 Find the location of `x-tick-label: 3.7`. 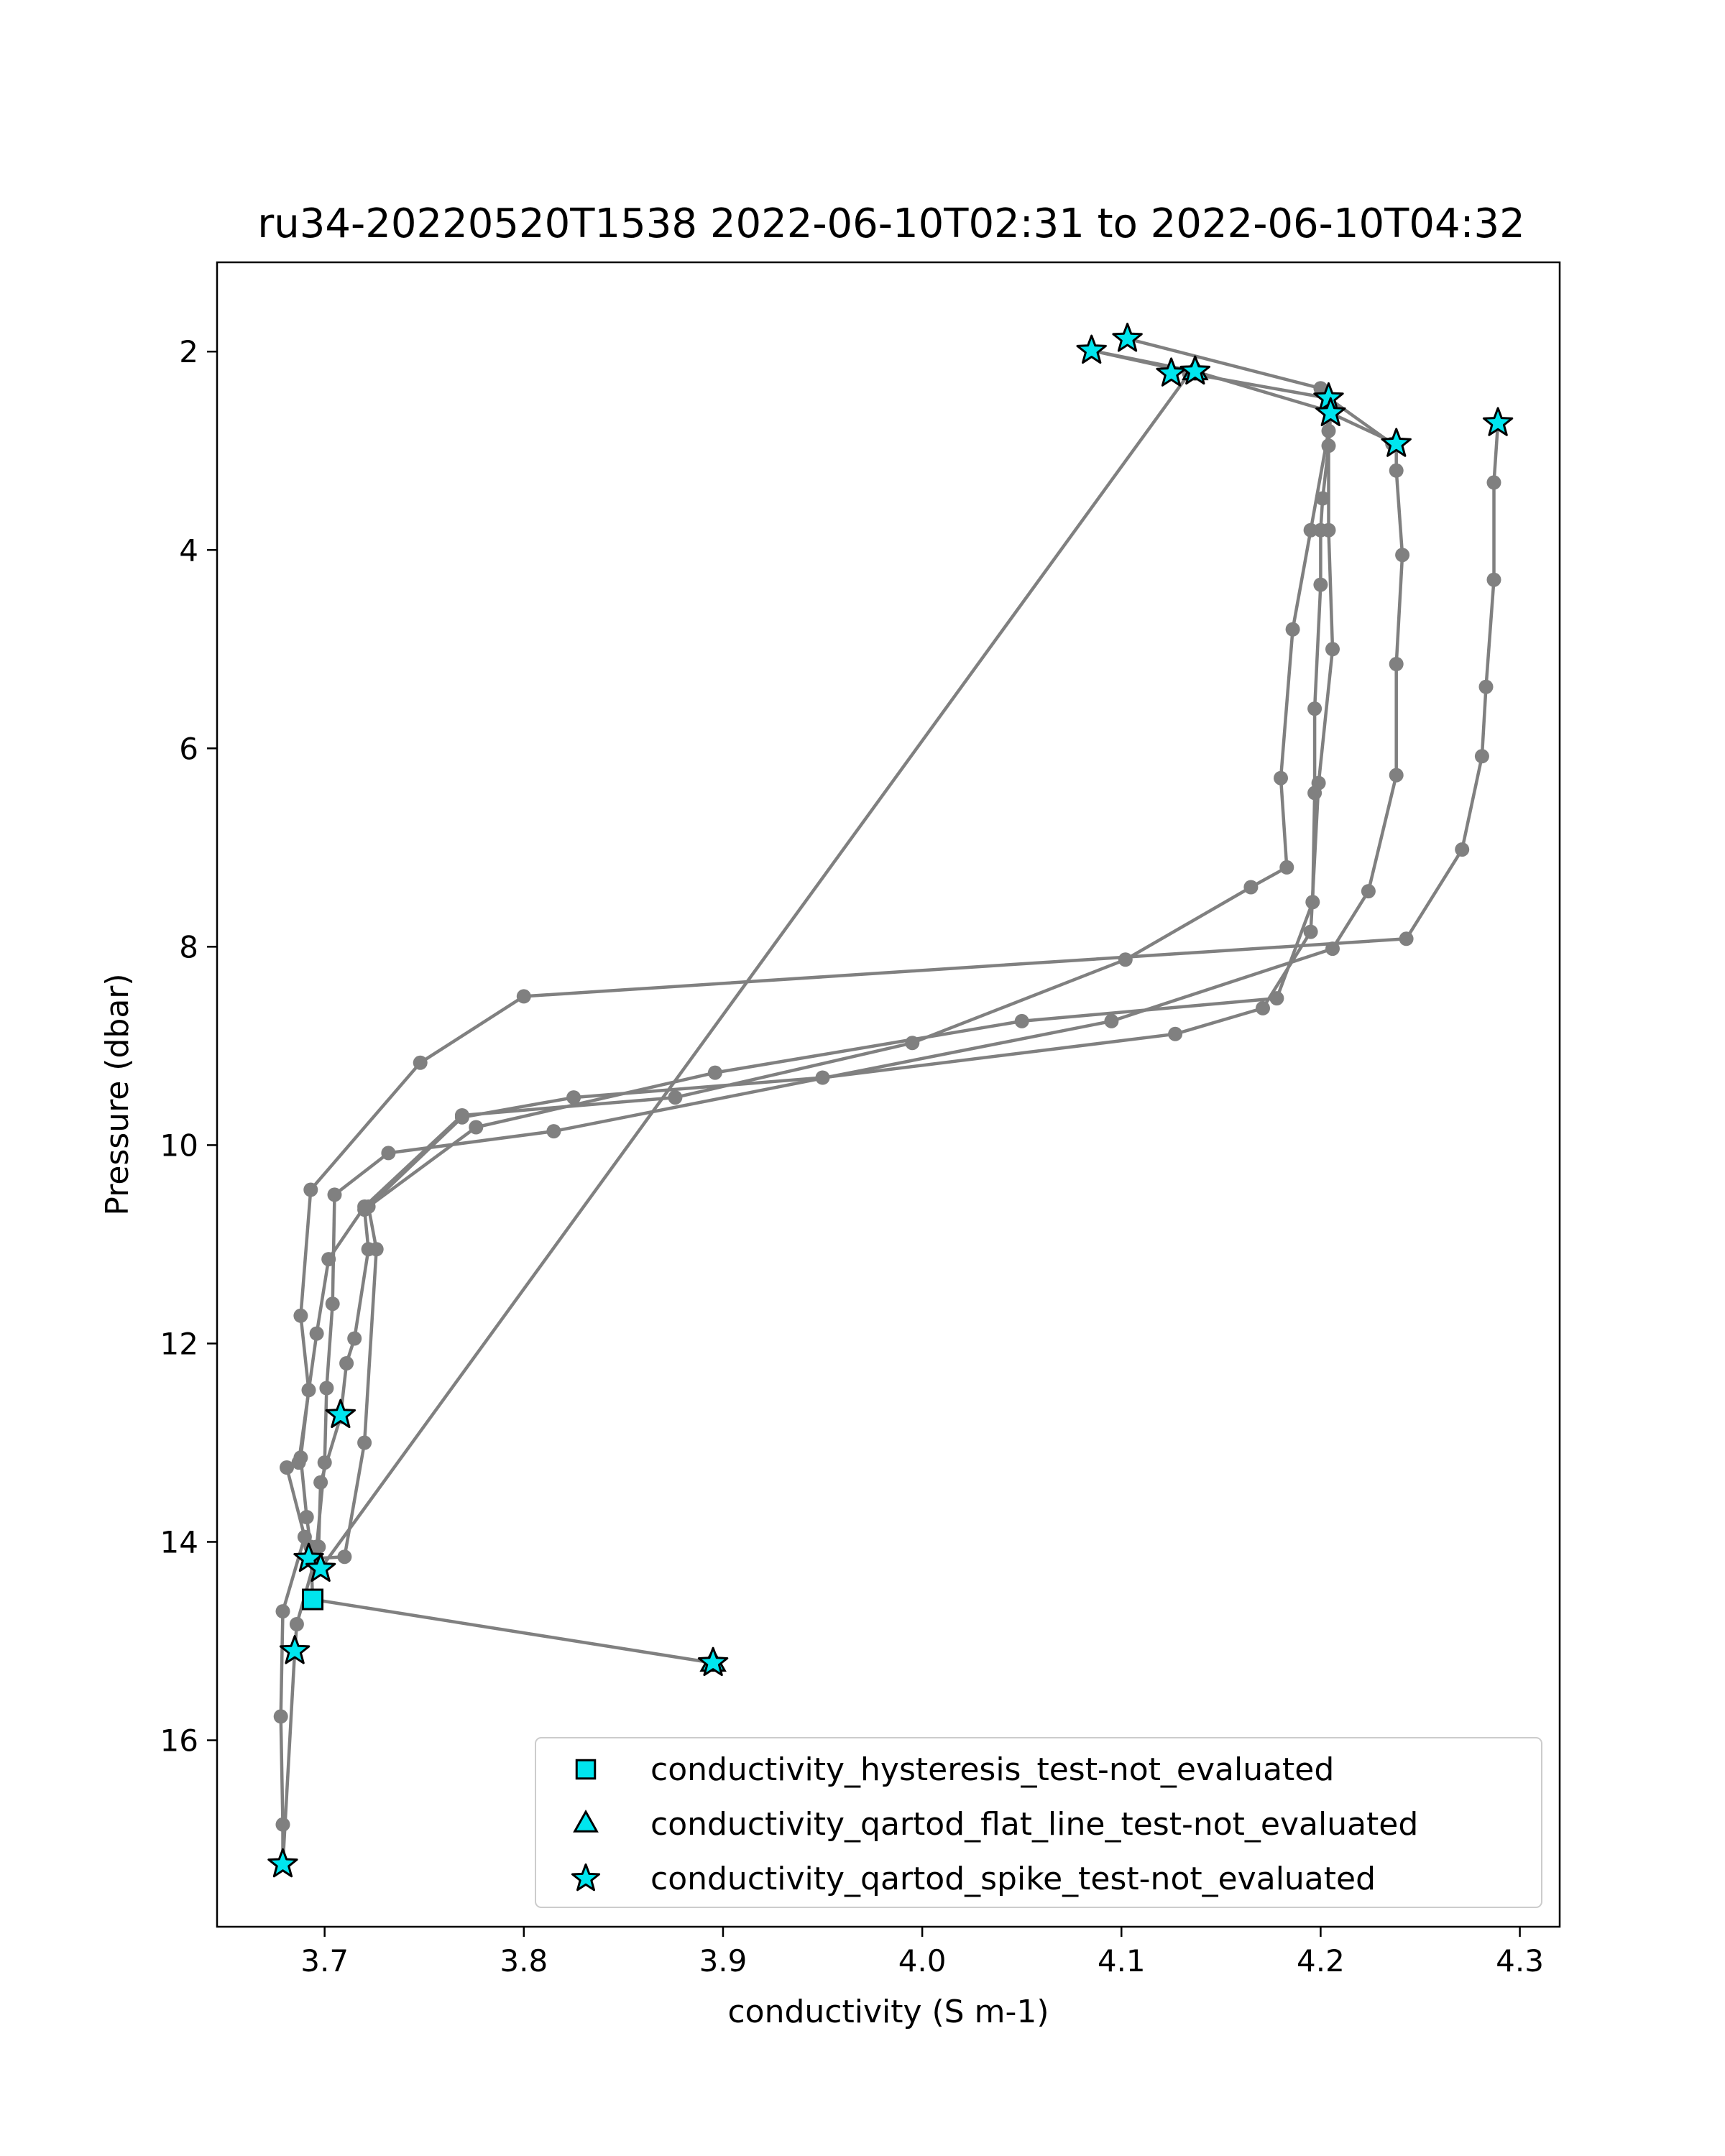

x-tick-label: 3.7 is located at coordinates (324, 1960).